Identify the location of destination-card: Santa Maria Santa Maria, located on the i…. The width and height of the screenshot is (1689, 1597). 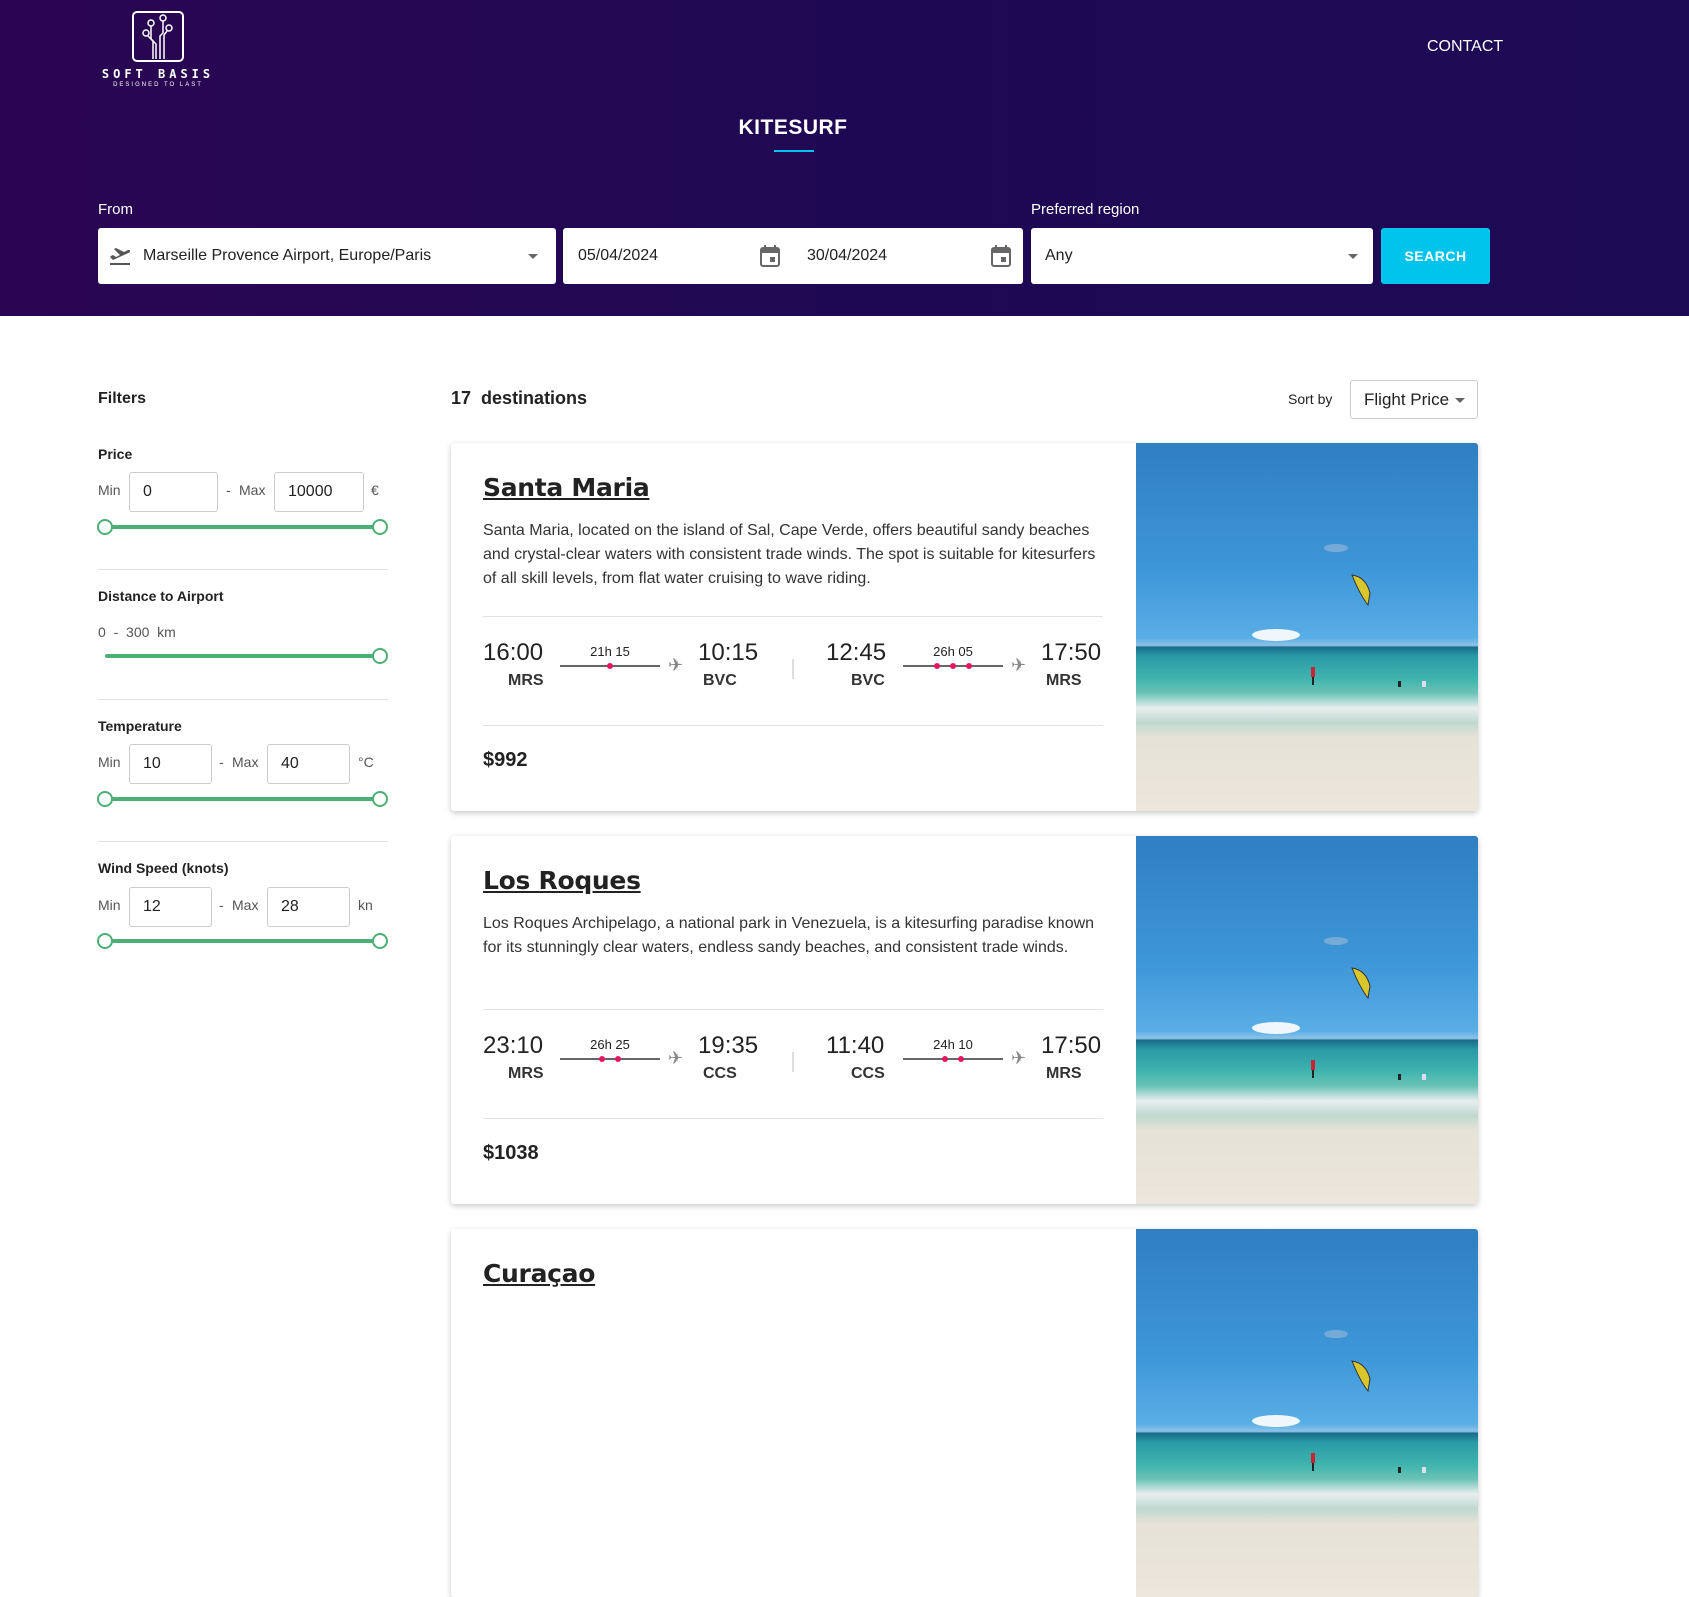
(964, 627).